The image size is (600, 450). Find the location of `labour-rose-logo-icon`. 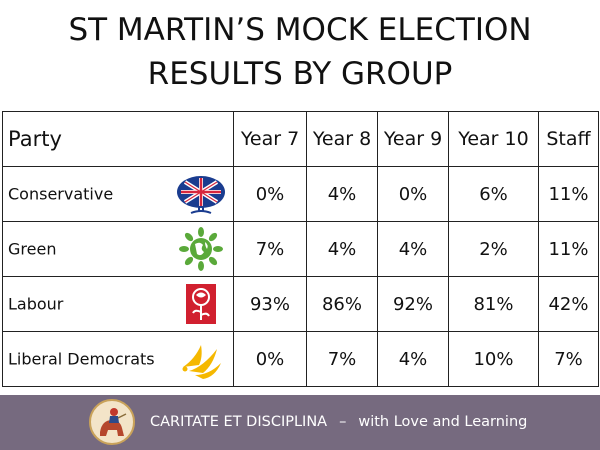

labour-rose-logo-icon is located at coordinates (201, 304).